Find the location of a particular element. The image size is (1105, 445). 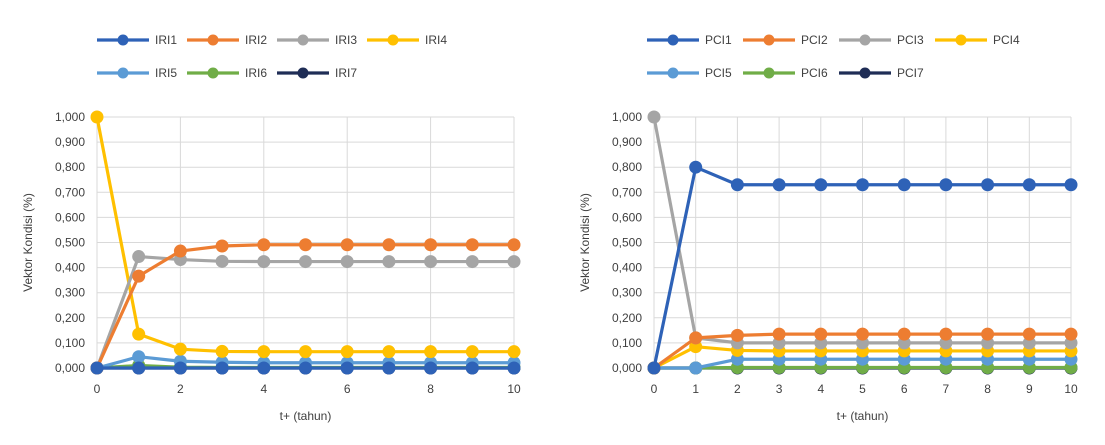

legend-item: PCI7 is located at coordinates (881, 73).